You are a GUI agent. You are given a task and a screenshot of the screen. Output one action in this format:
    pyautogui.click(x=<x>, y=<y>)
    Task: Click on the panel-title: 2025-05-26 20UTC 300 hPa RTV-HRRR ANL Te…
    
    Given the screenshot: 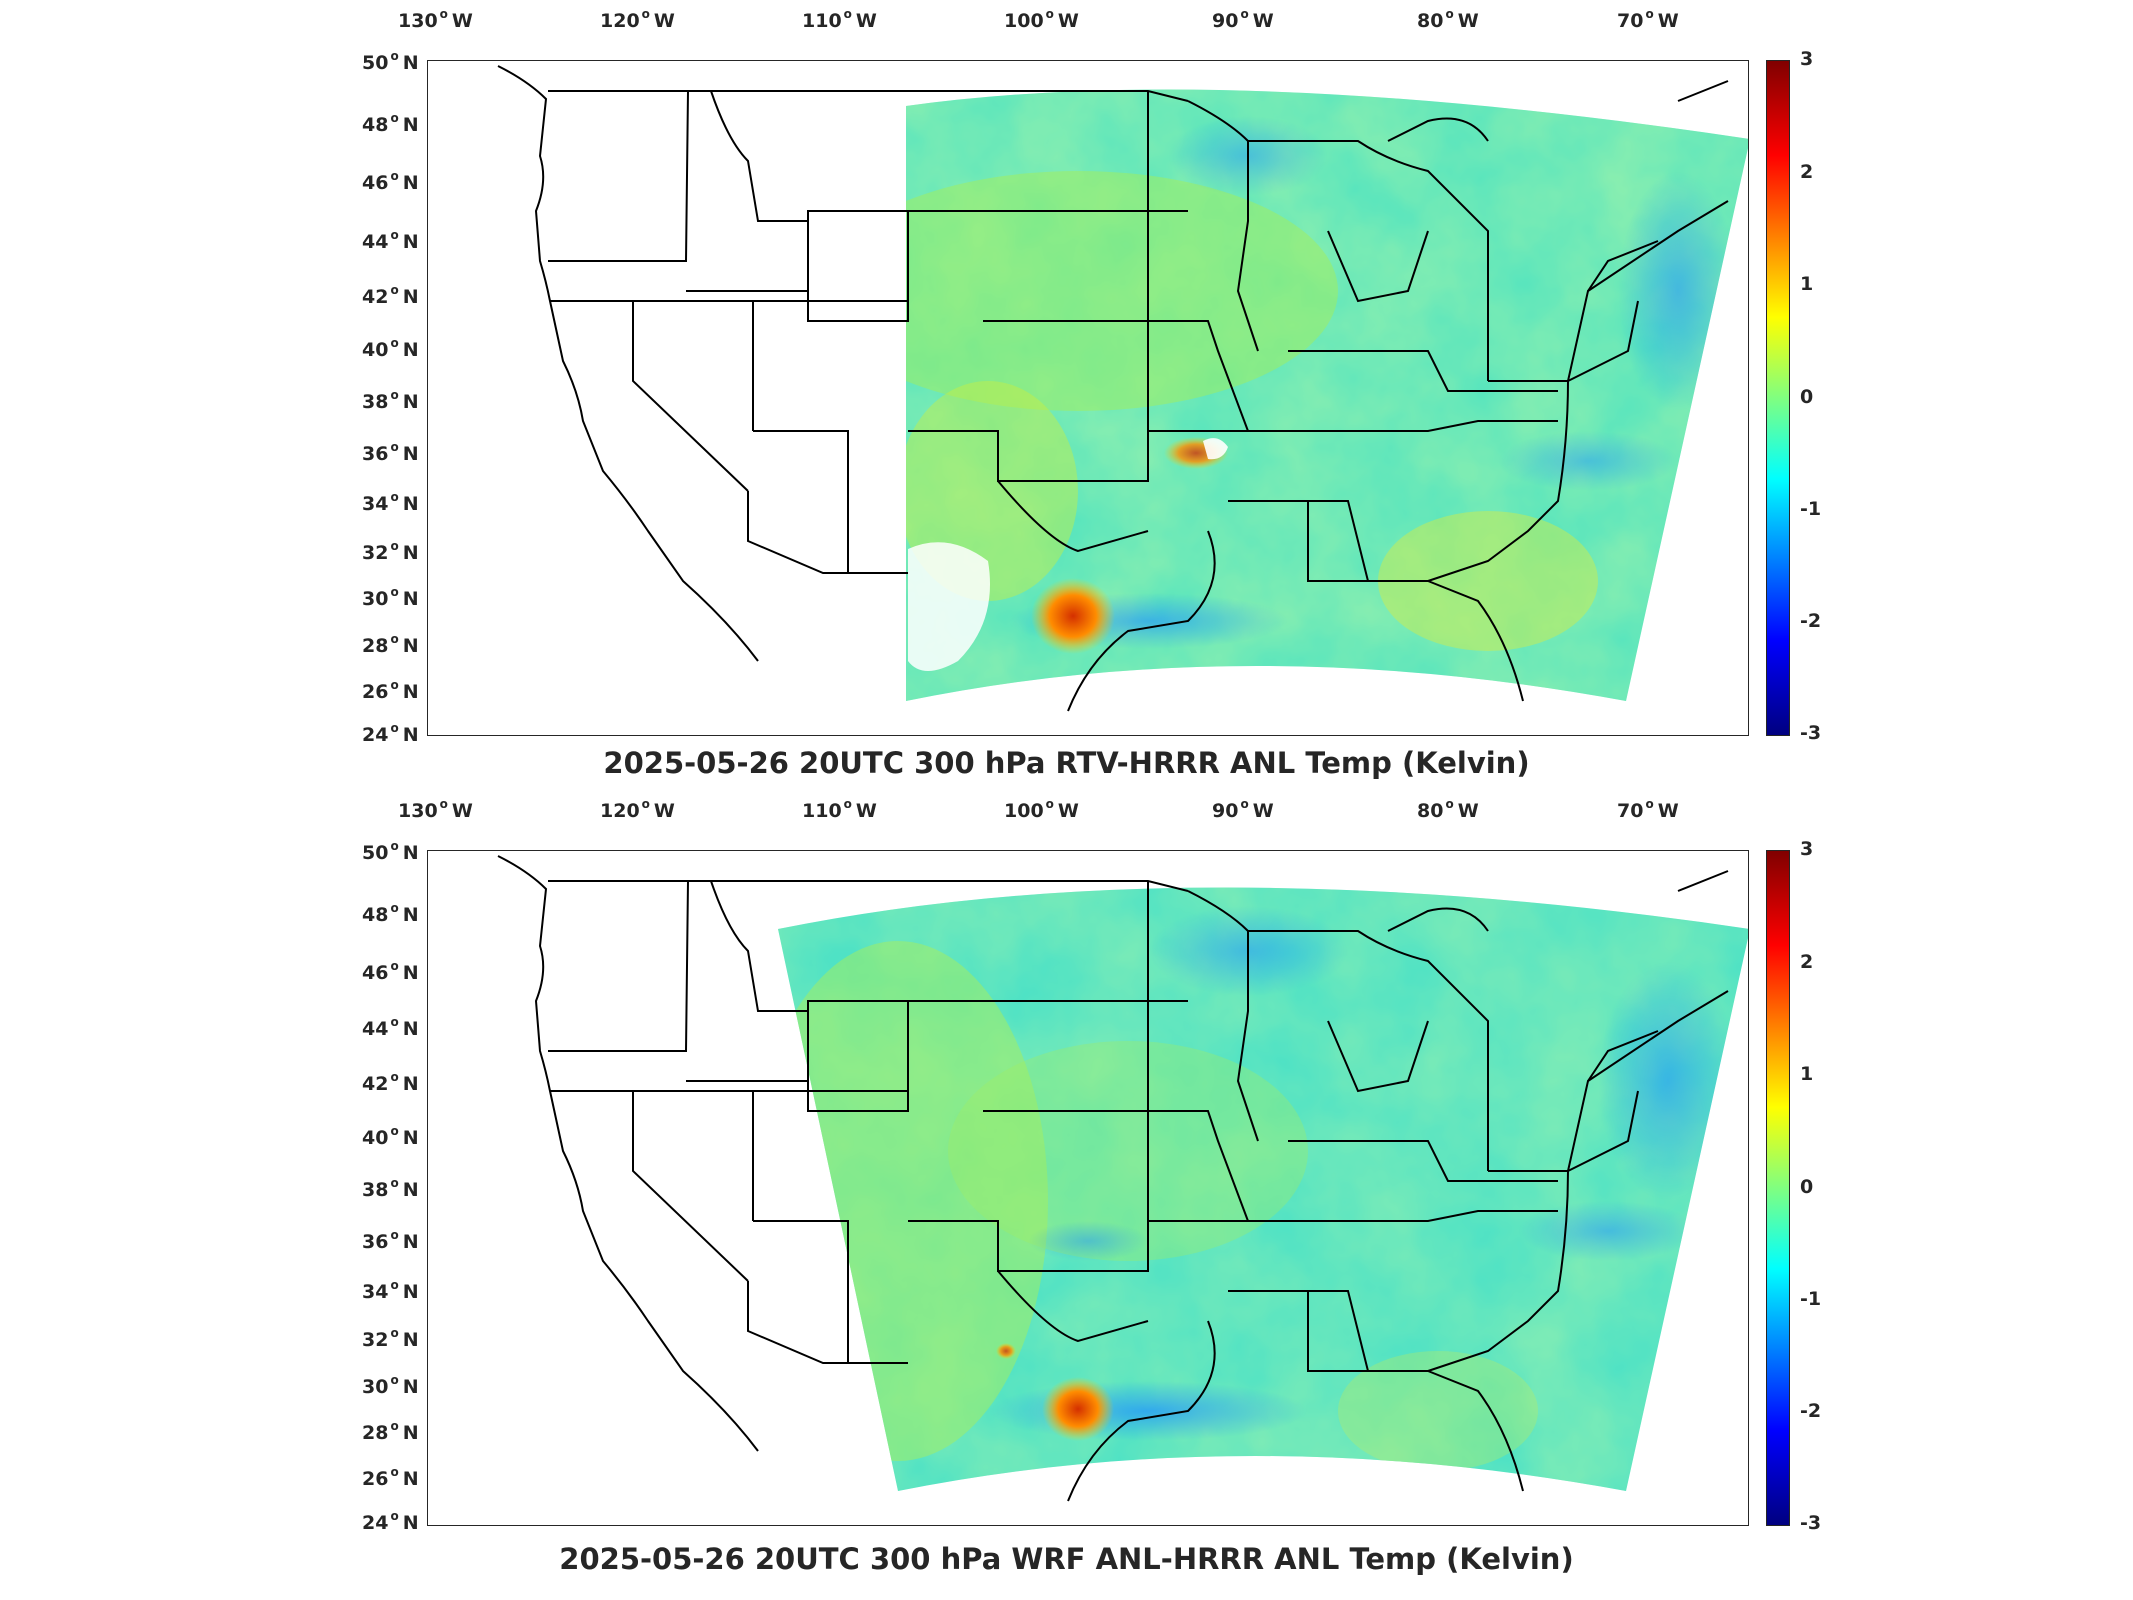 What is the action you would take?
    pyautogui.click(x=1066, y=763)
    